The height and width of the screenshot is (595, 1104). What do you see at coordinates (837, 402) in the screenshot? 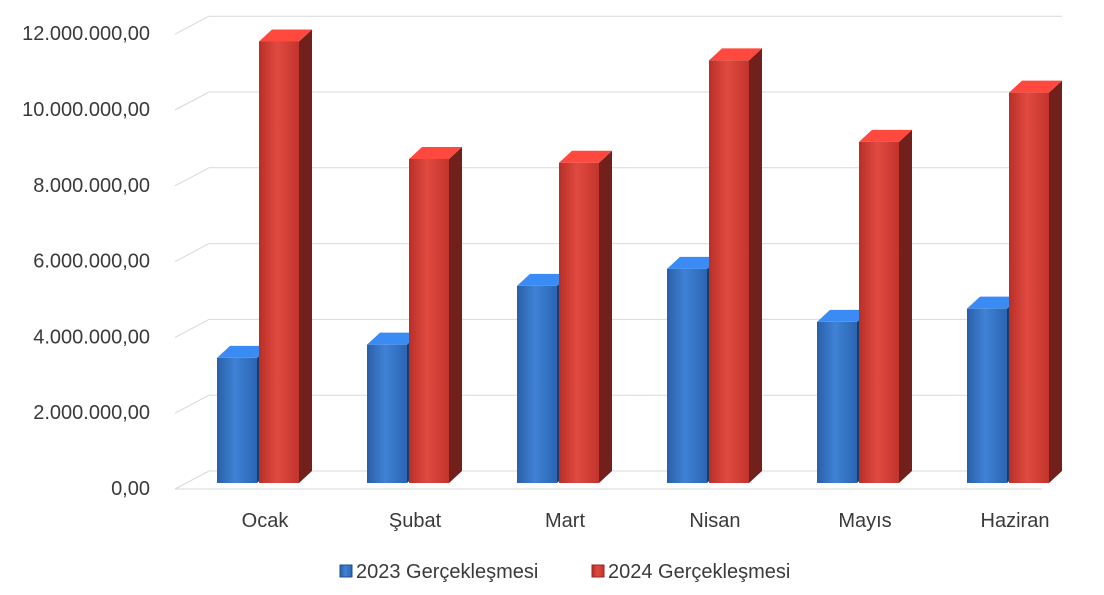
I see `bar-2023-5-front` at bounding box center [837, 402].